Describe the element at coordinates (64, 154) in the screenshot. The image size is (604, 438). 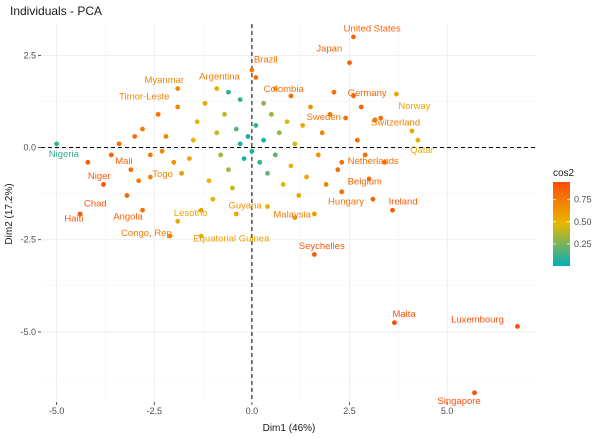
I see `point-label: Nigeria` at that location.